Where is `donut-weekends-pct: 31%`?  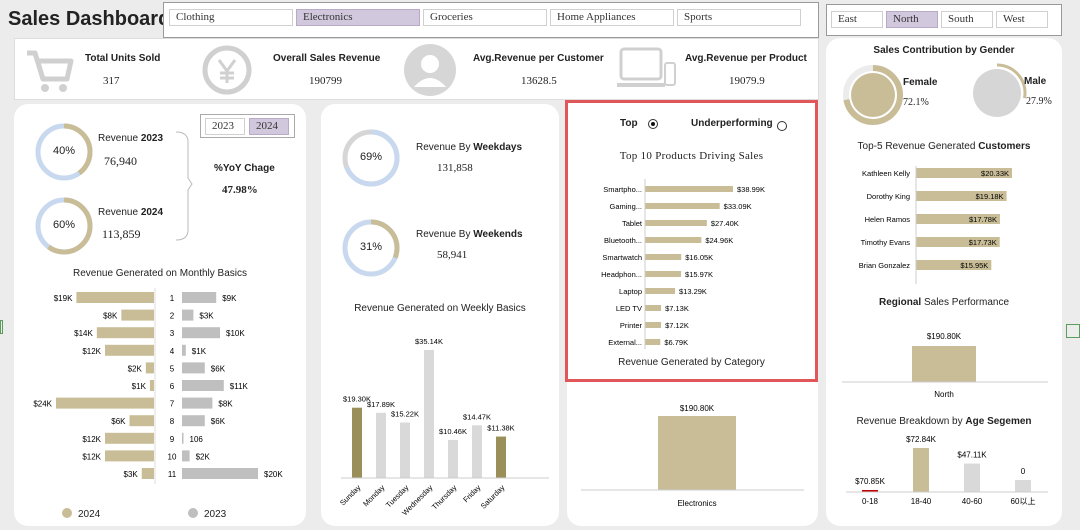 donut-weekends-pct: 31% is located at coordinates (371, 247).